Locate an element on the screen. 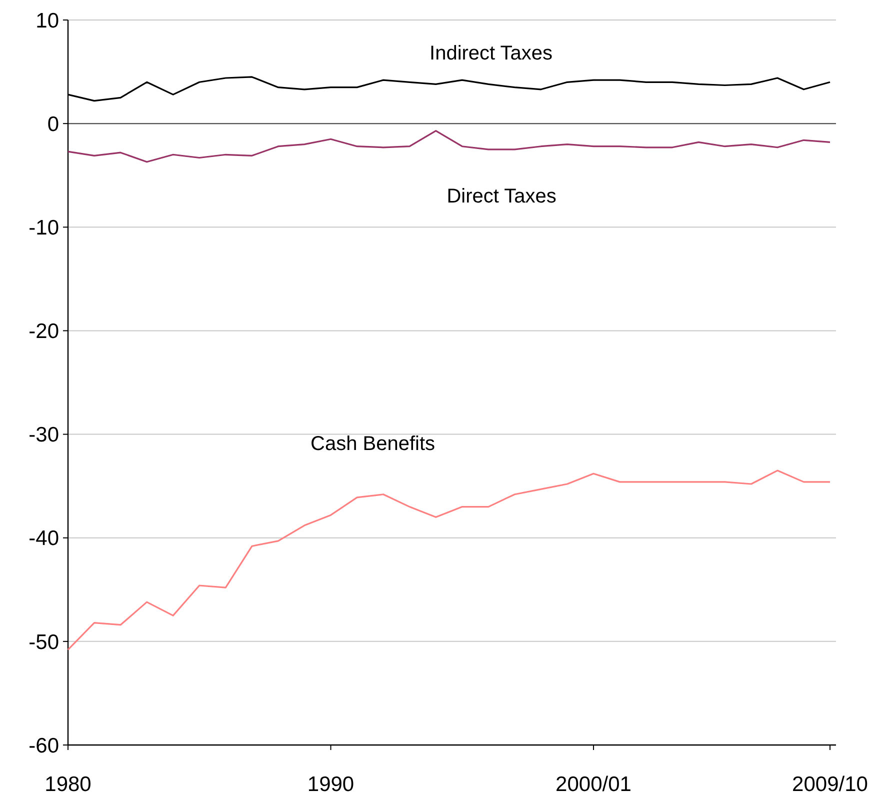  series-label: Indirect Taxes is located at coordinates (491, 53).